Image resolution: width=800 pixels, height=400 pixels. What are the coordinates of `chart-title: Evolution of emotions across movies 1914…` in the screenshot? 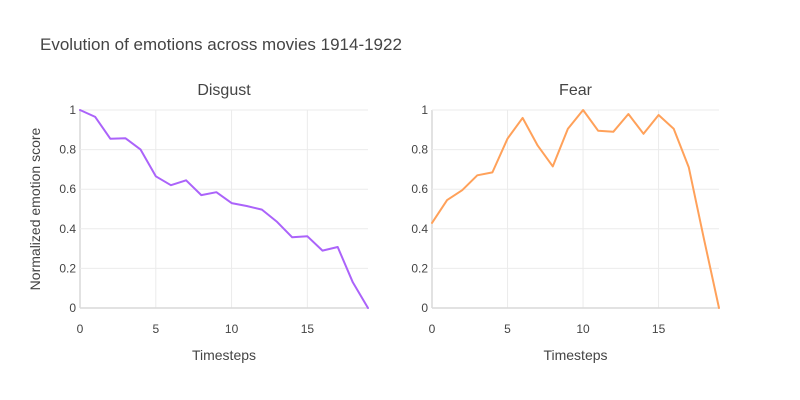 It's located at (221, 44).